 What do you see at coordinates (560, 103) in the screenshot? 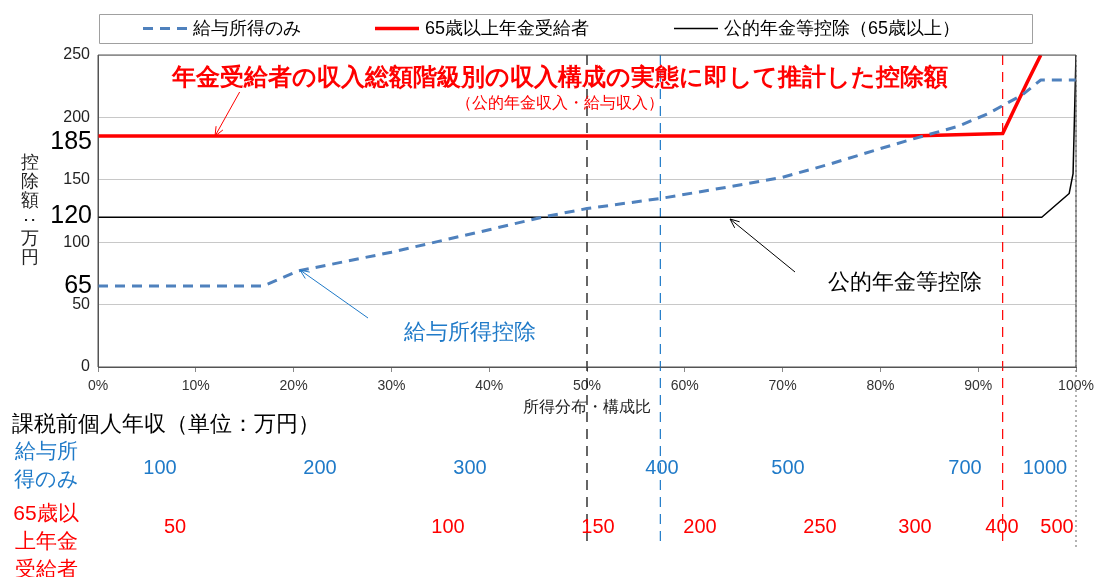
I see `annotation: （公的年金収入・給与収入）` at bounding box center [560, 103].